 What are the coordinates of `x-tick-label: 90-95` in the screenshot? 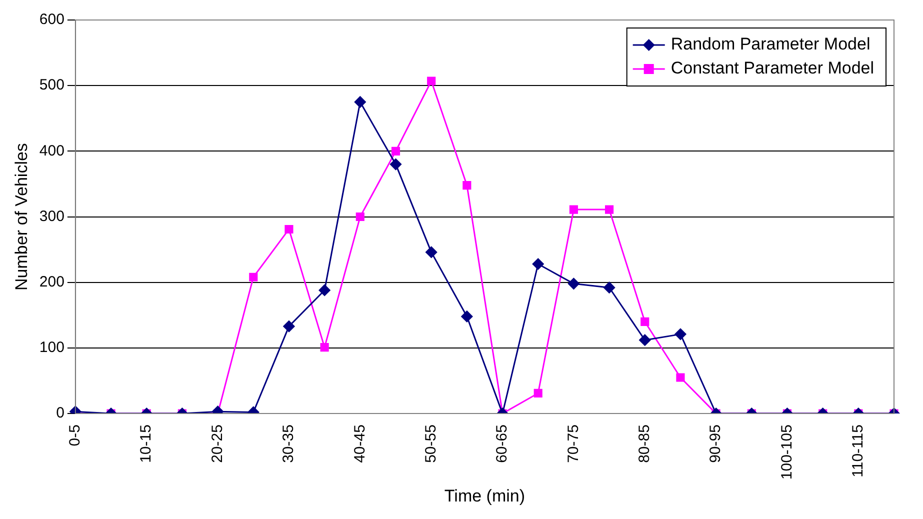 It's located at (715, 443).